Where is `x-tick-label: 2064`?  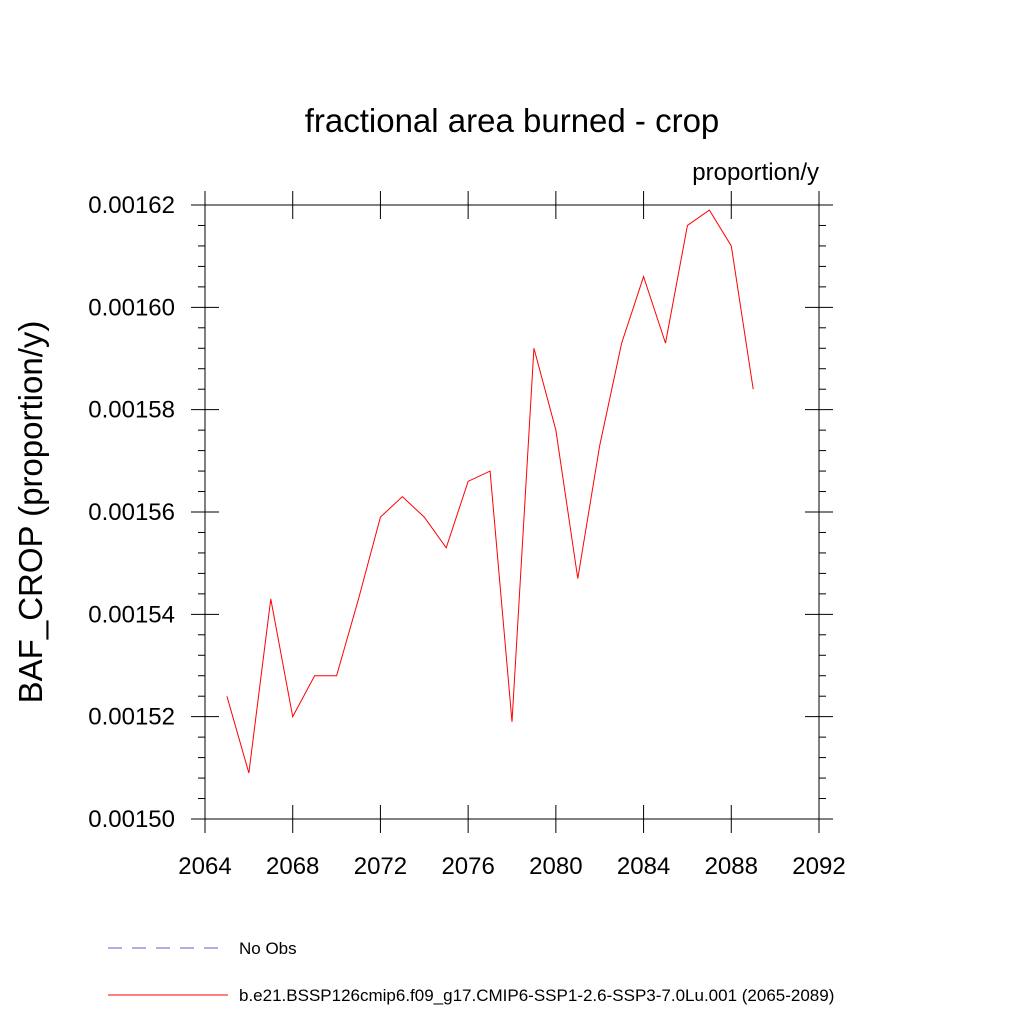
x-tick-label: 2064 is located at coordinates (204, 866).